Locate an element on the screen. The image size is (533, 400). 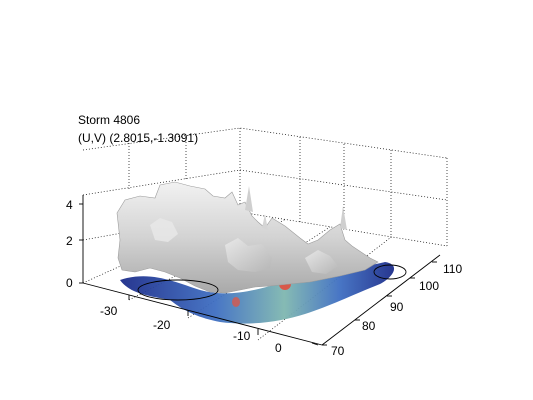
y-tick-label: 70 is located at coordinates (338, 351).